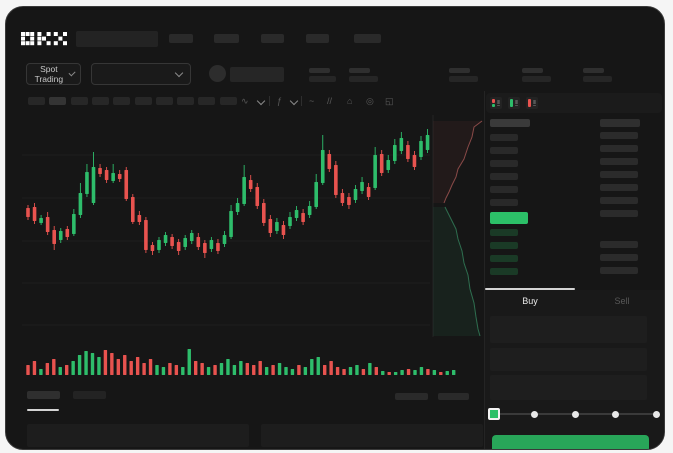  What do you see at coordinates (620, 123) in the screenshot?
I see `orderbook-amount-header` at bounding box center [620, 123].